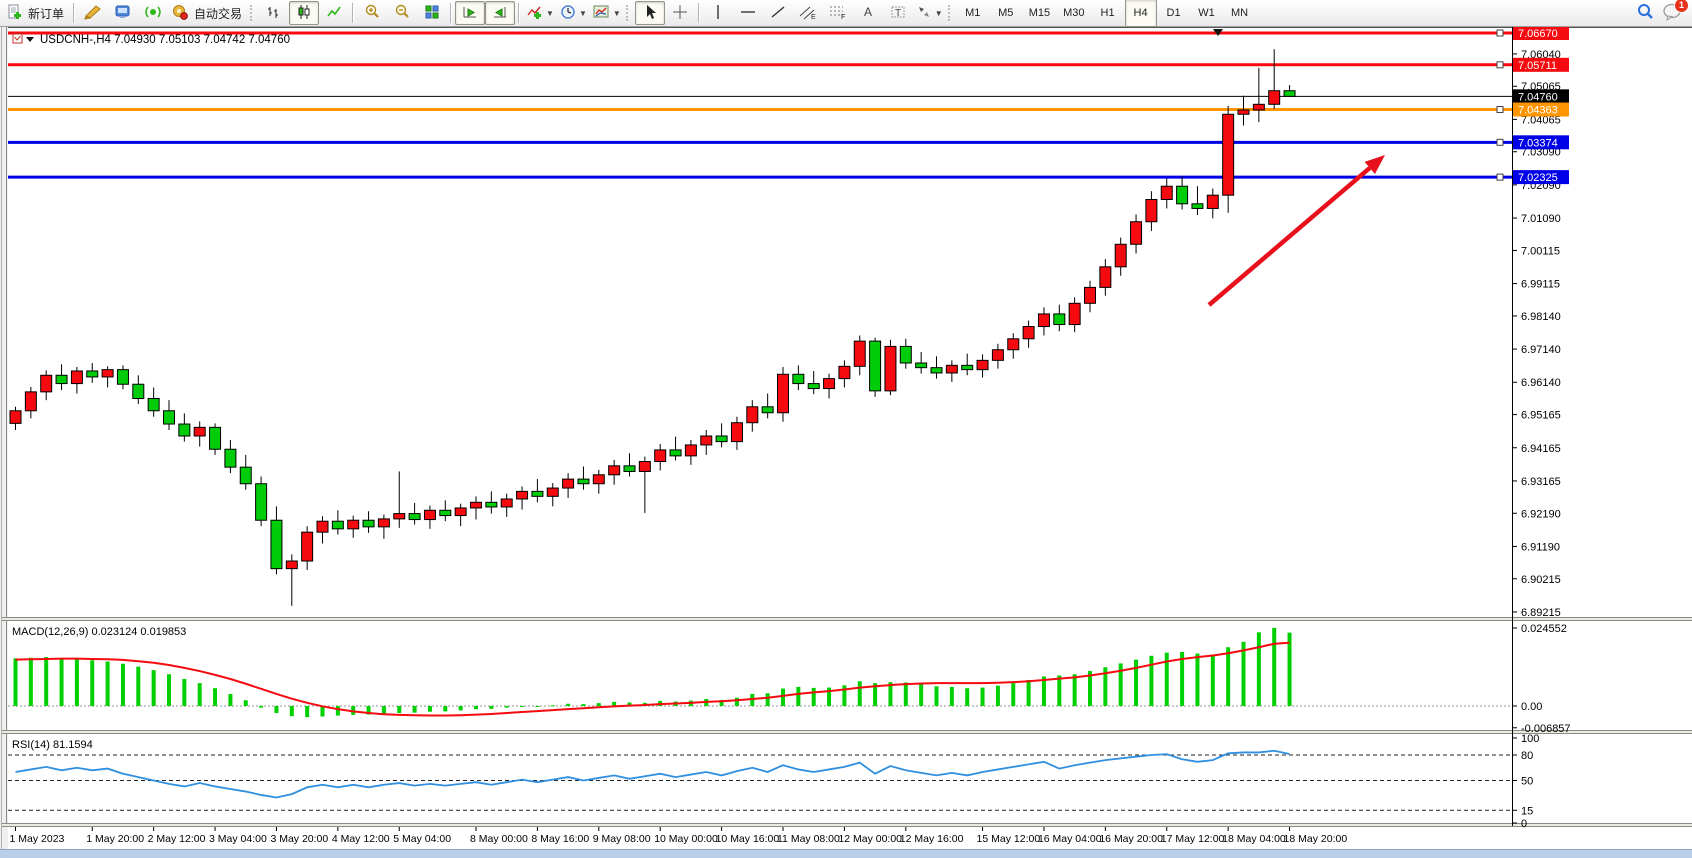  What do you see at coordinates (1140, 13) in the screenshot?
I see `timeframe-button-h4: H4` at bounding box center [1140, 13].